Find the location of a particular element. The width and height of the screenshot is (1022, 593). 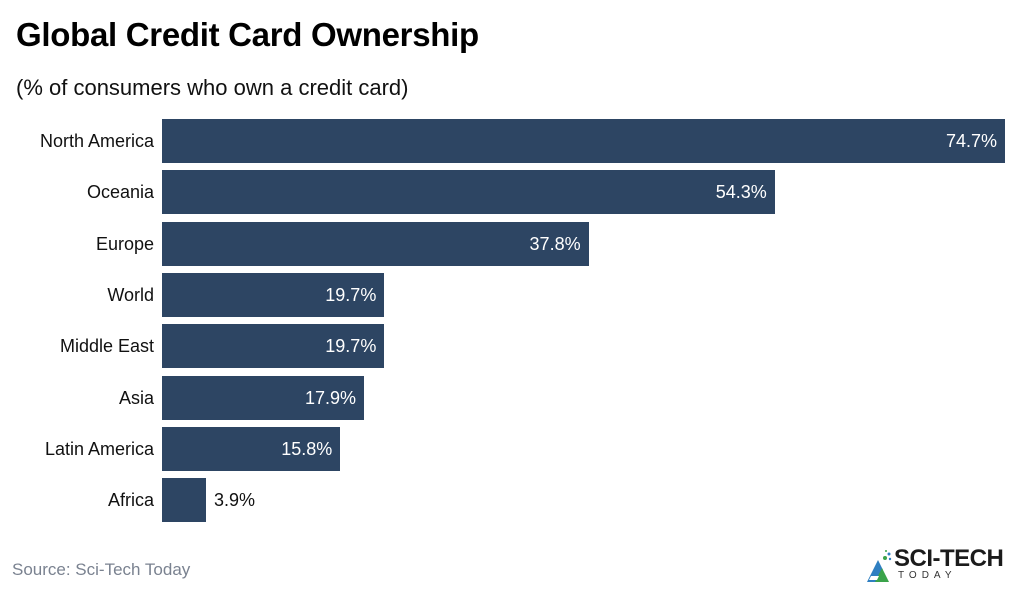

category-label: Middle East is located at coordinates (106, 346).